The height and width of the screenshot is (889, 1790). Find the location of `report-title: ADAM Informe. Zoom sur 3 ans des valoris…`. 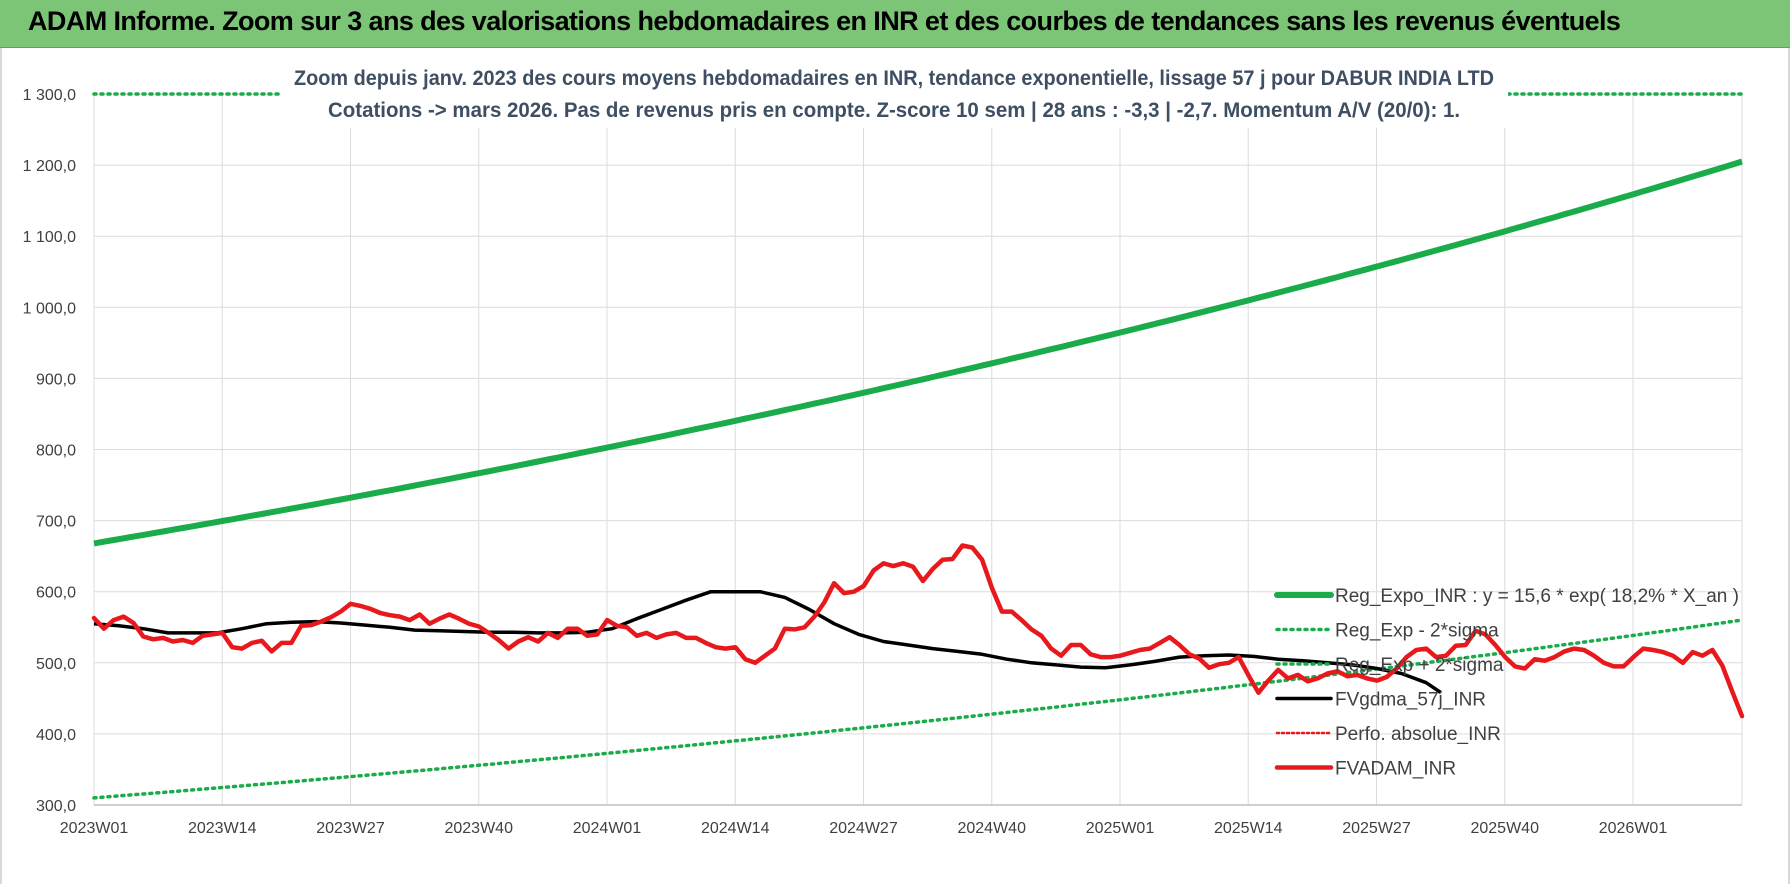

report-title: ADAM Informe. Zoom sur 3 ans des valoris… is located at coordinates (824, 21).